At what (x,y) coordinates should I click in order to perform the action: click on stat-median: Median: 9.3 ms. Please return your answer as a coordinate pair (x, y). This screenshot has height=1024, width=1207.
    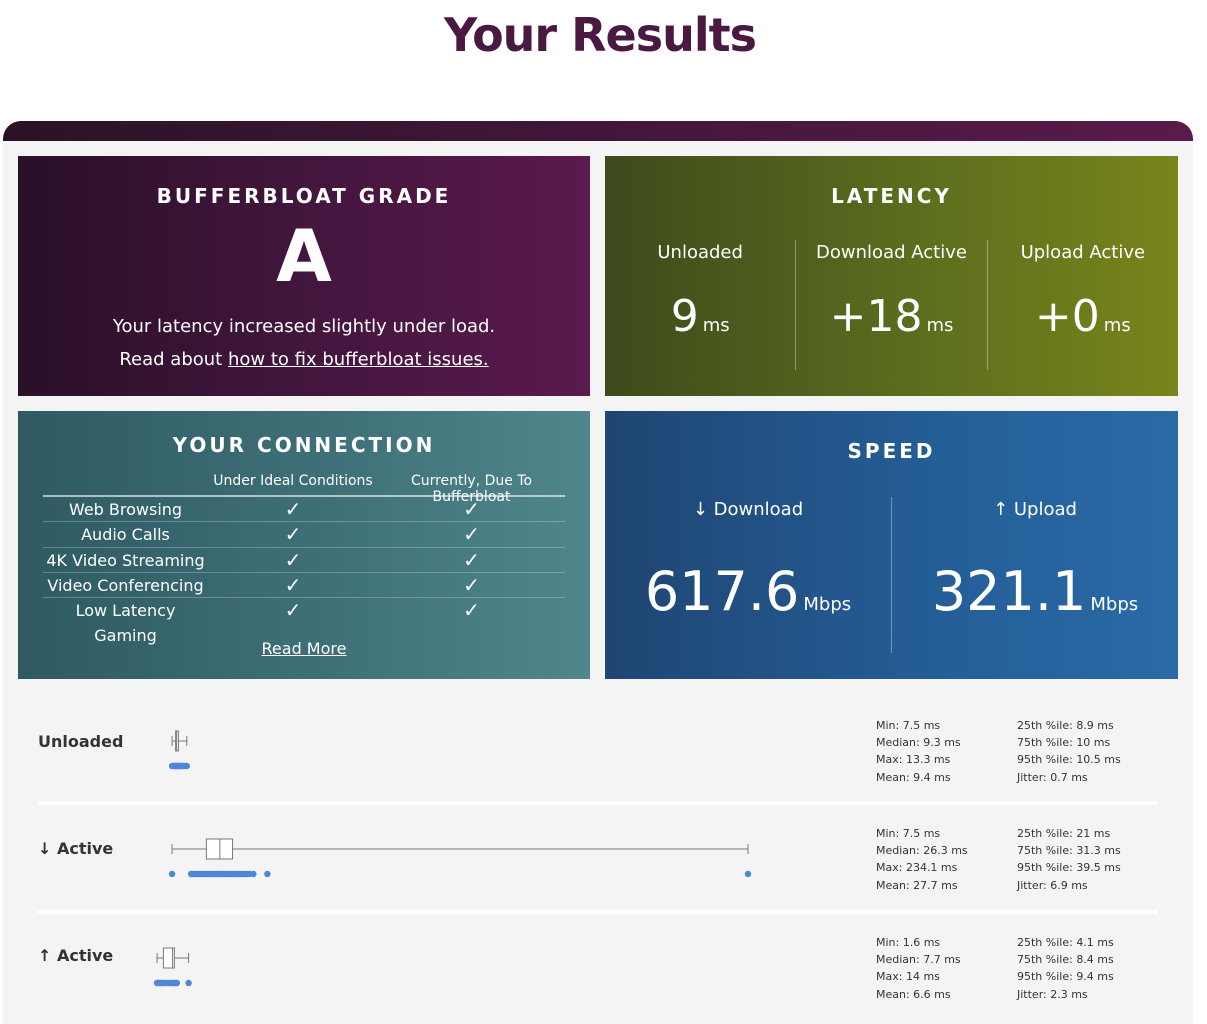
    Looking at the image, I should click on (918, 743).